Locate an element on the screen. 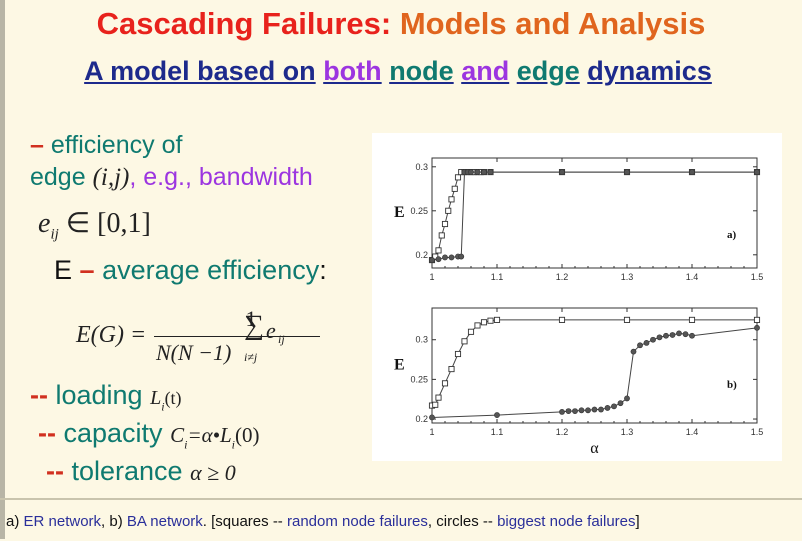  tolerance-line: -- tolerance α ≥ 0 is located at coordinates (141, 471).